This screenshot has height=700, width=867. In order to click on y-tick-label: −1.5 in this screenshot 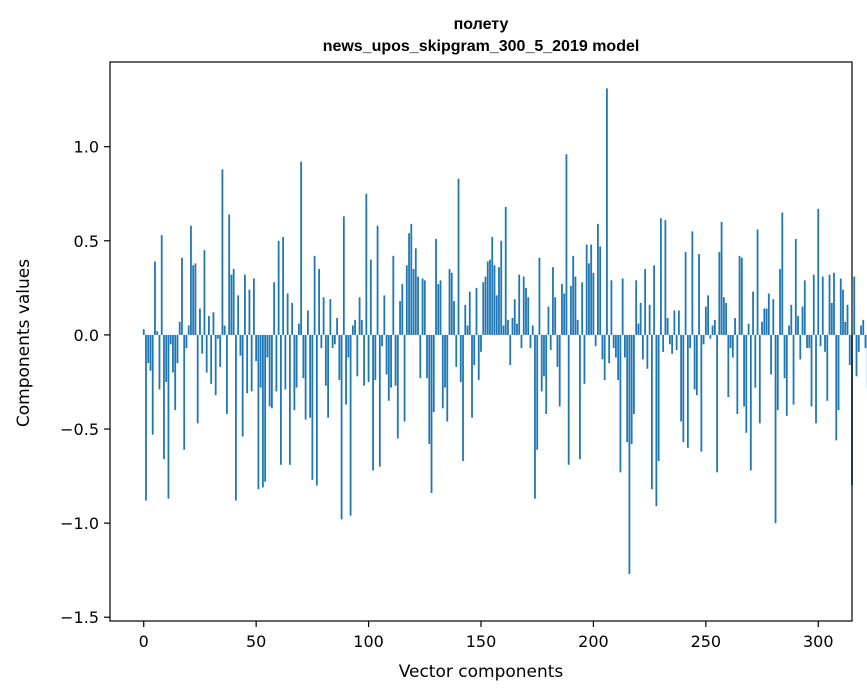, I will do `click(79, 617)`.